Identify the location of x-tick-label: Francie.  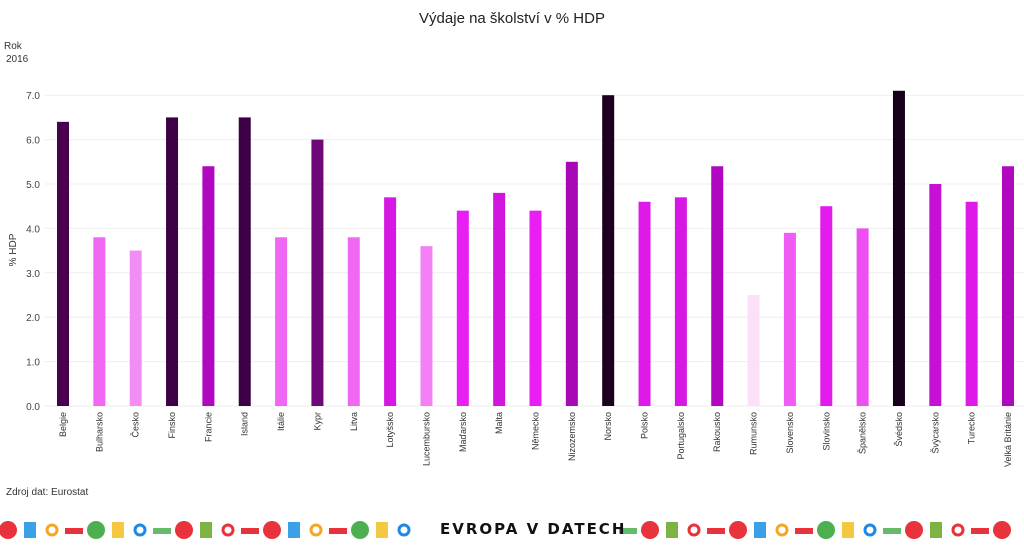
(208, 427).